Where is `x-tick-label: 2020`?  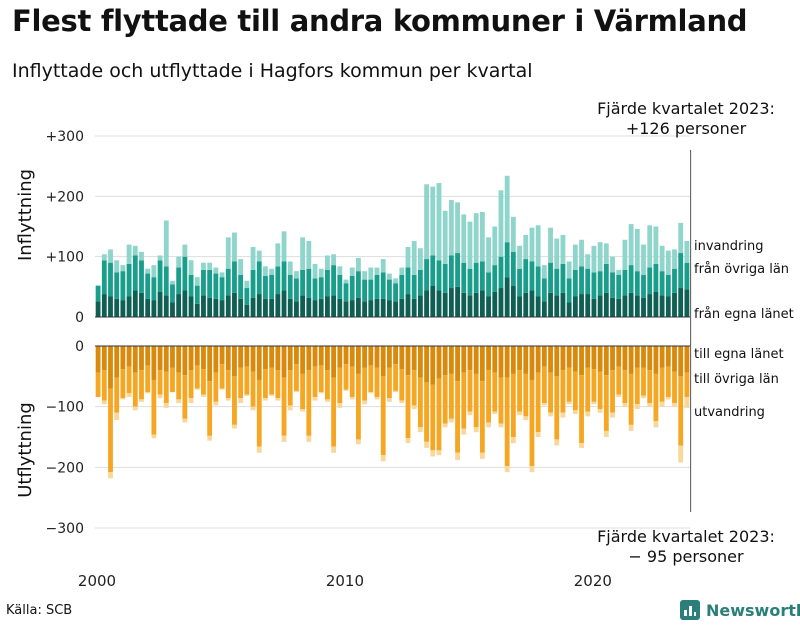
x-tick-label: 2020 is located at coordinates (593, 581).